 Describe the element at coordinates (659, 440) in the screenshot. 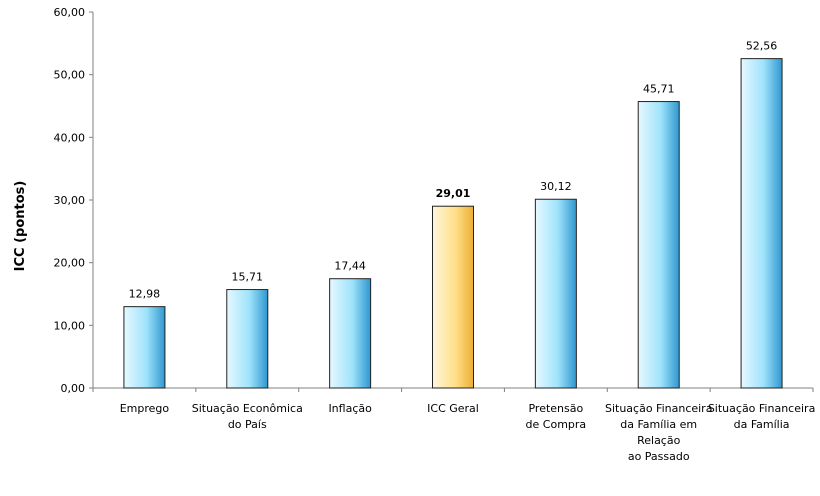

I see `x-tick-label-line: Relação` at that location.